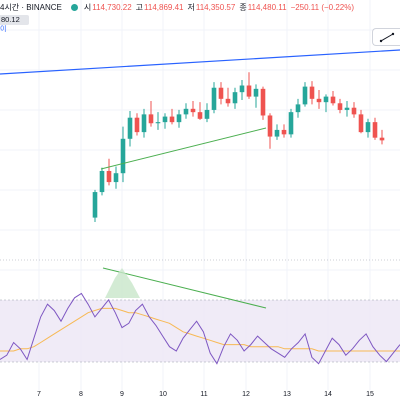 The width and height of the screenshot is (400, 400). I want to click on rsi-ma-line, so click(200, 329).